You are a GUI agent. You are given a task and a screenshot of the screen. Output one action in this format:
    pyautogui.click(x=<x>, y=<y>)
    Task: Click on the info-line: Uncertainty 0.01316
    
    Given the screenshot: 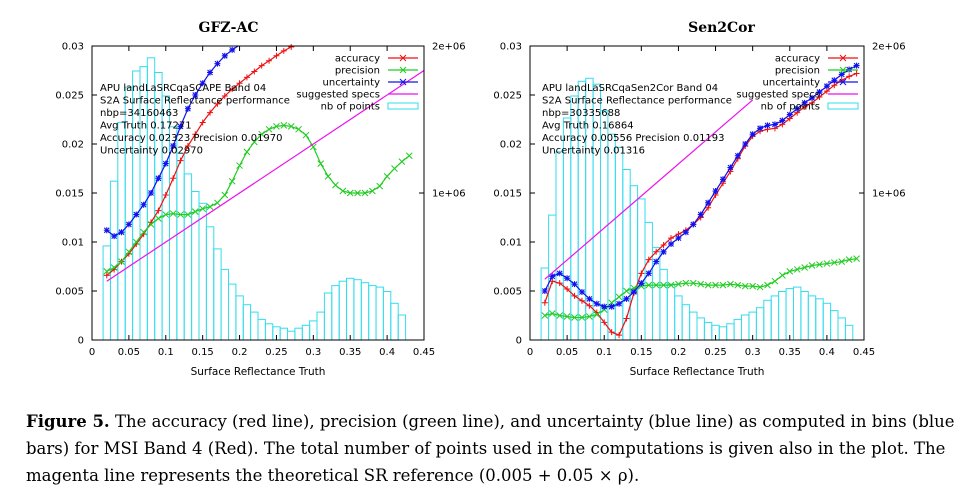 What is the action you would take?
    pyautogui.click(x=593, y=151)
    